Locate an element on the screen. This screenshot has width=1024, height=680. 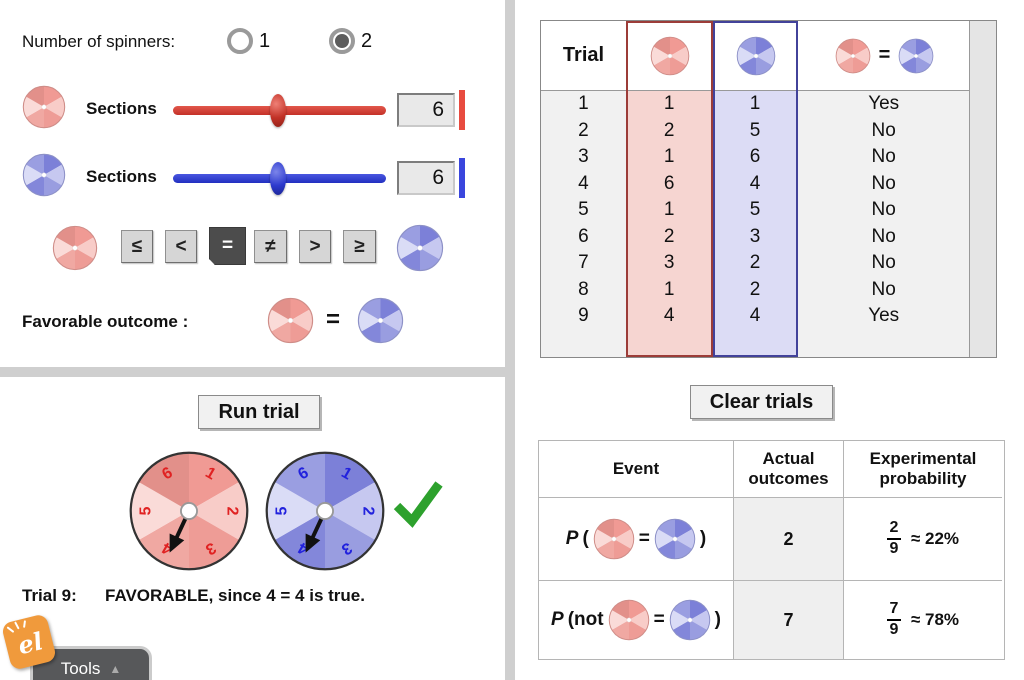
operator-gt-button: > is located at coordinates (315, 246).